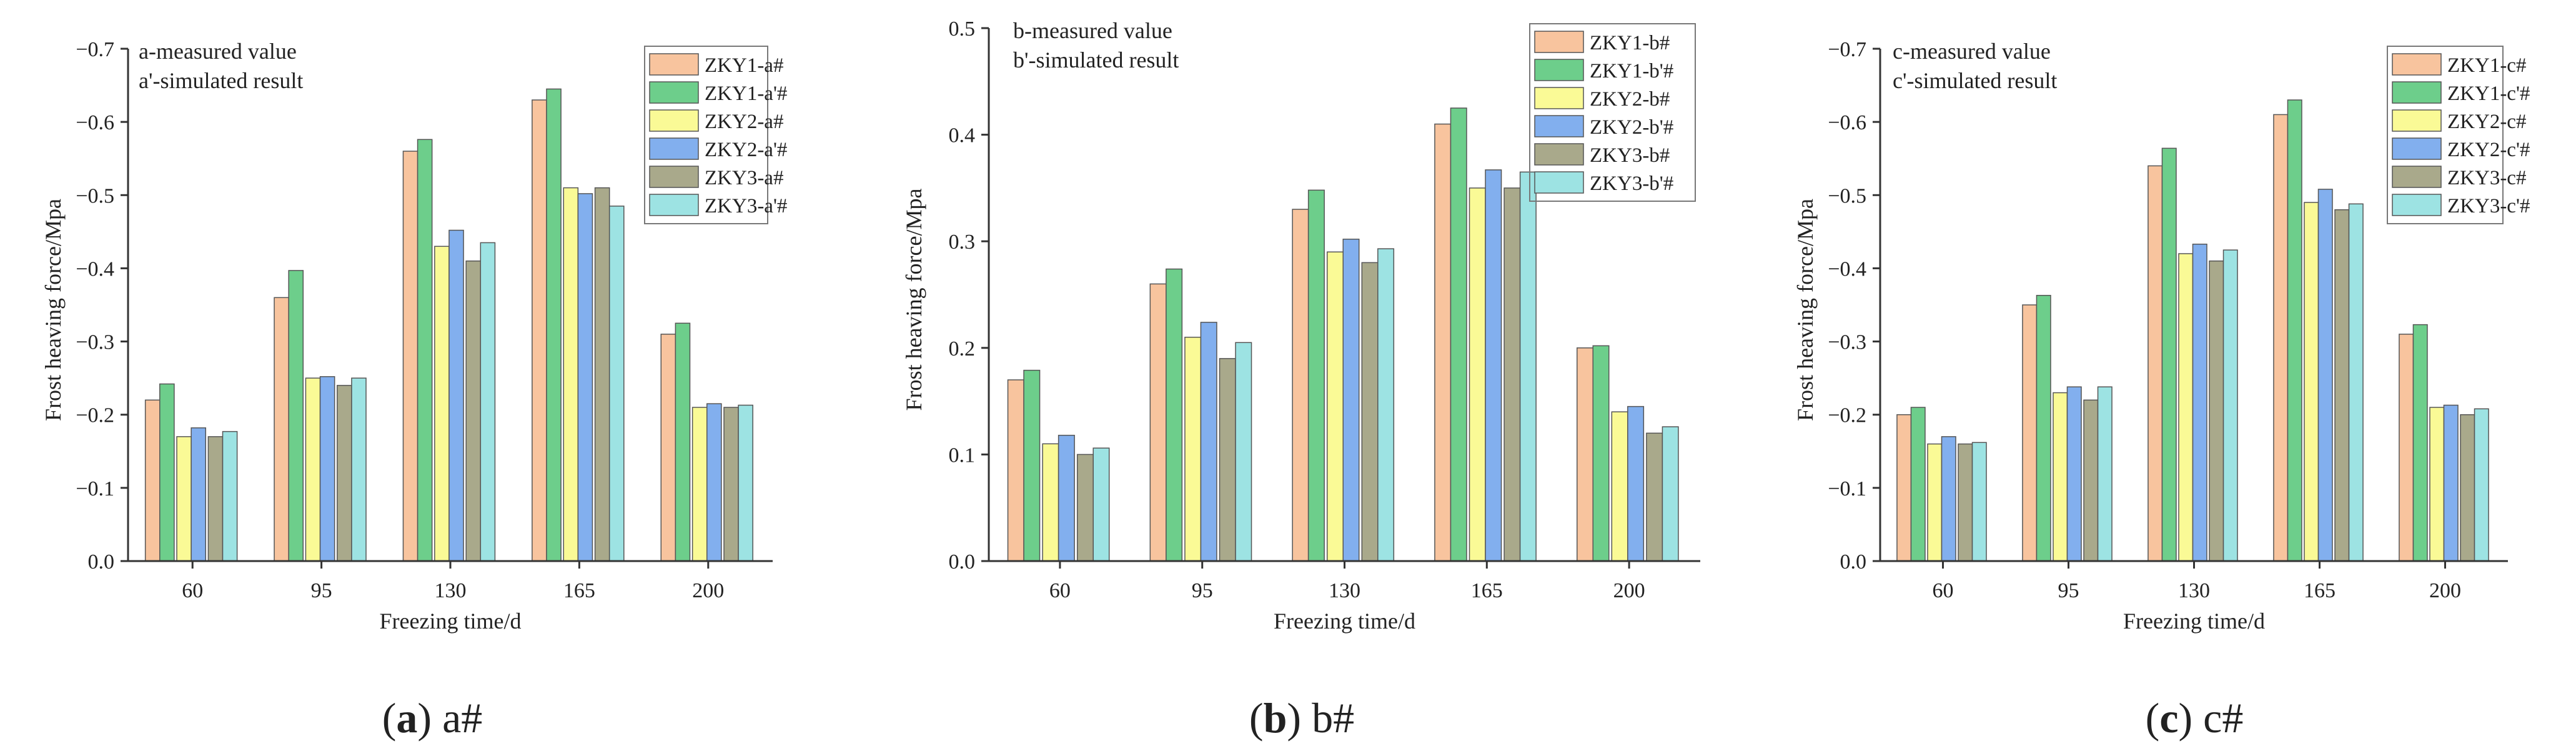  What do you see at coordinates (462, 718) in the screenshot?
I see `caption-text: a#` at bounding box center [462, 718].